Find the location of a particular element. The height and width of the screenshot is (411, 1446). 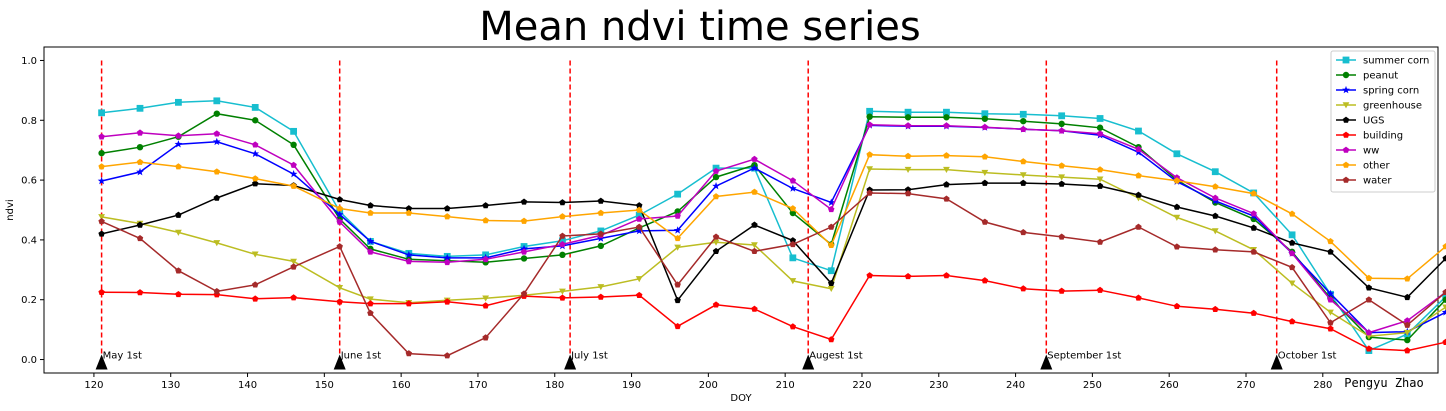

month-label-2: July 1st is located at coordinates (589, 356).